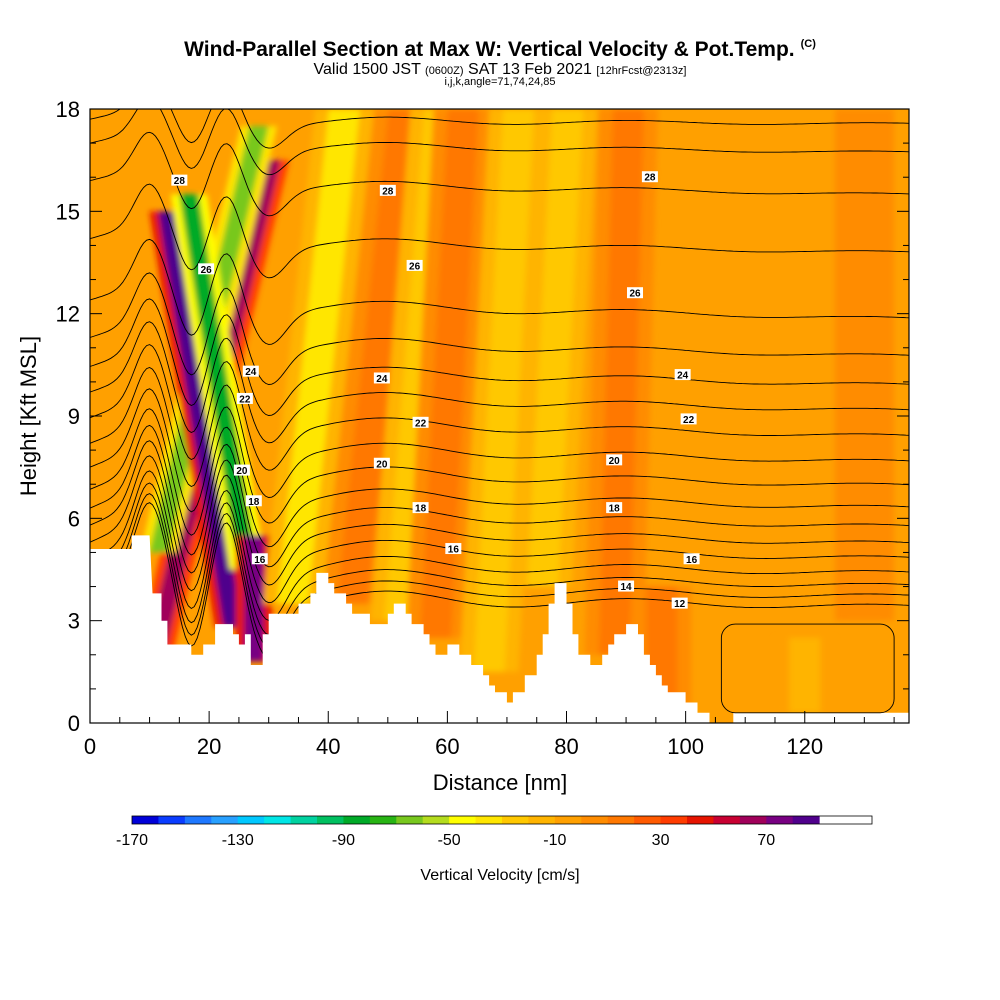  Describe the element at coordinates (641, 71) in the screenshot. I see `forecast-info: [12hrFcst@2313z]` at that location.